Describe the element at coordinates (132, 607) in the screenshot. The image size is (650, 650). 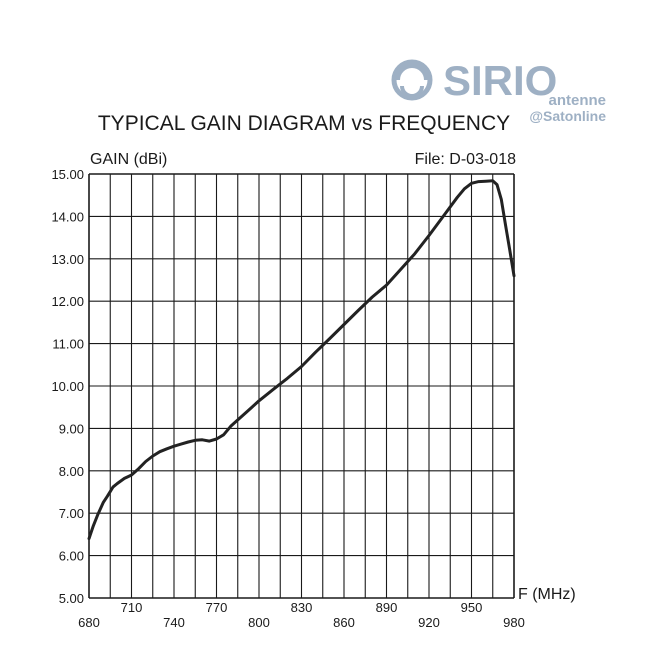
I see `x-tick-label: 710` at that location.